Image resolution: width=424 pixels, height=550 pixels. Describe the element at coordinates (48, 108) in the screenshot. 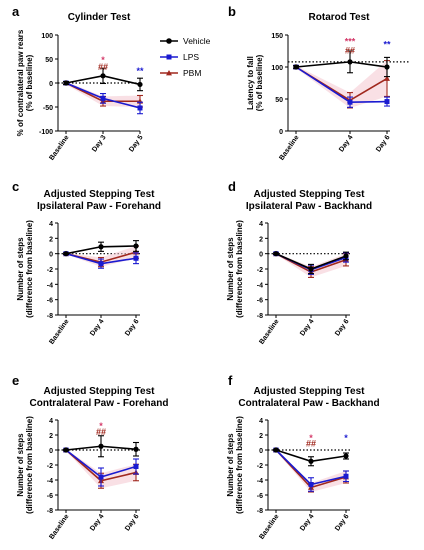

I see `y-tick-label: -50` at that location.